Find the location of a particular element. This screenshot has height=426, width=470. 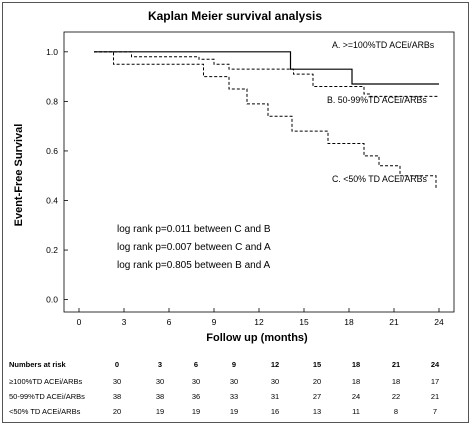

x-tick-label: 24 is located at coordinates (439, 322).